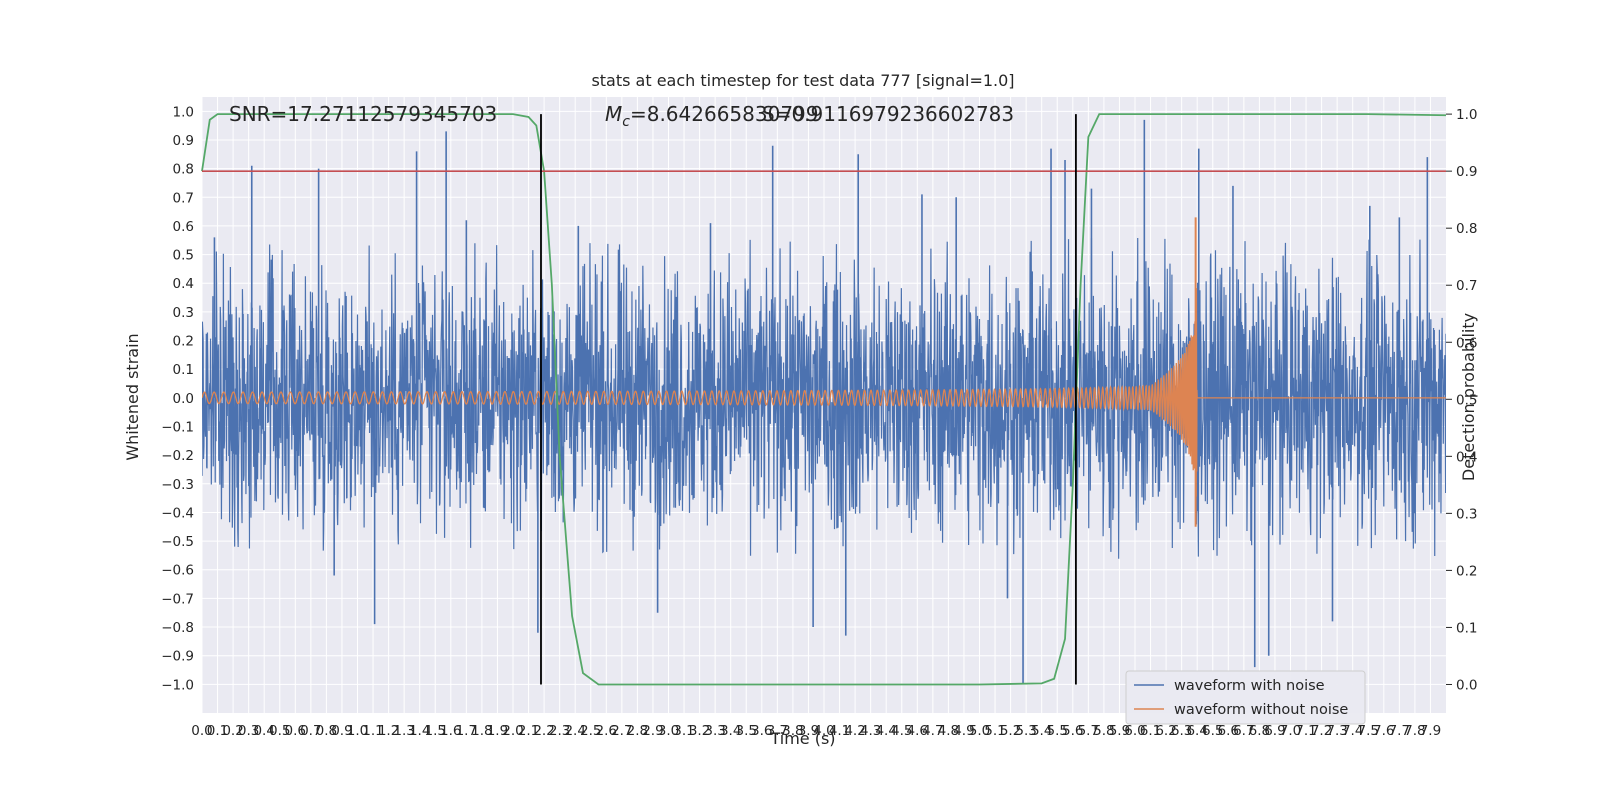  I want to click on x-tick-label: 5.7, so click(1088, 731).